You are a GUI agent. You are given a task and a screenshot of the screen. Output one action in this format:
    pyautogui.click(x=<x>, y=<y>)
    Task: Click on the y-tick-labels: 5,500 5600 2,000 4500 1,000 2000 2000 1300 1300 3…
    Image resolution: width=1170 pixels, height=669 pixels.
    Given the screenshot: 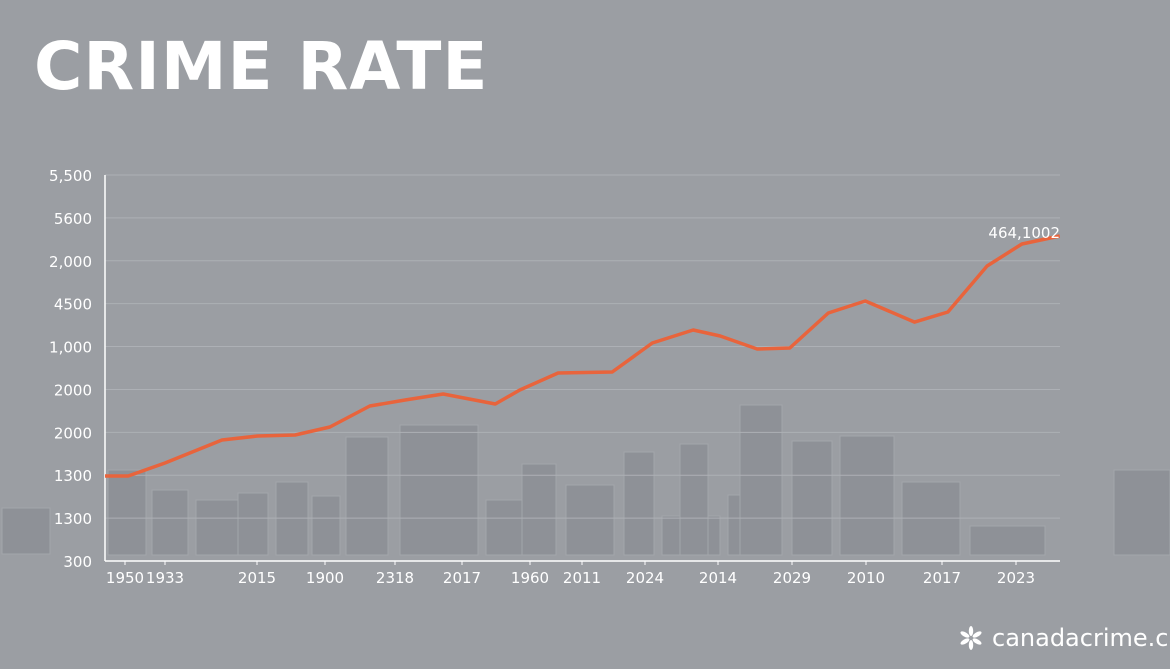 What is the action you would take?
    pyautogui.click(x=70, y=369)
    